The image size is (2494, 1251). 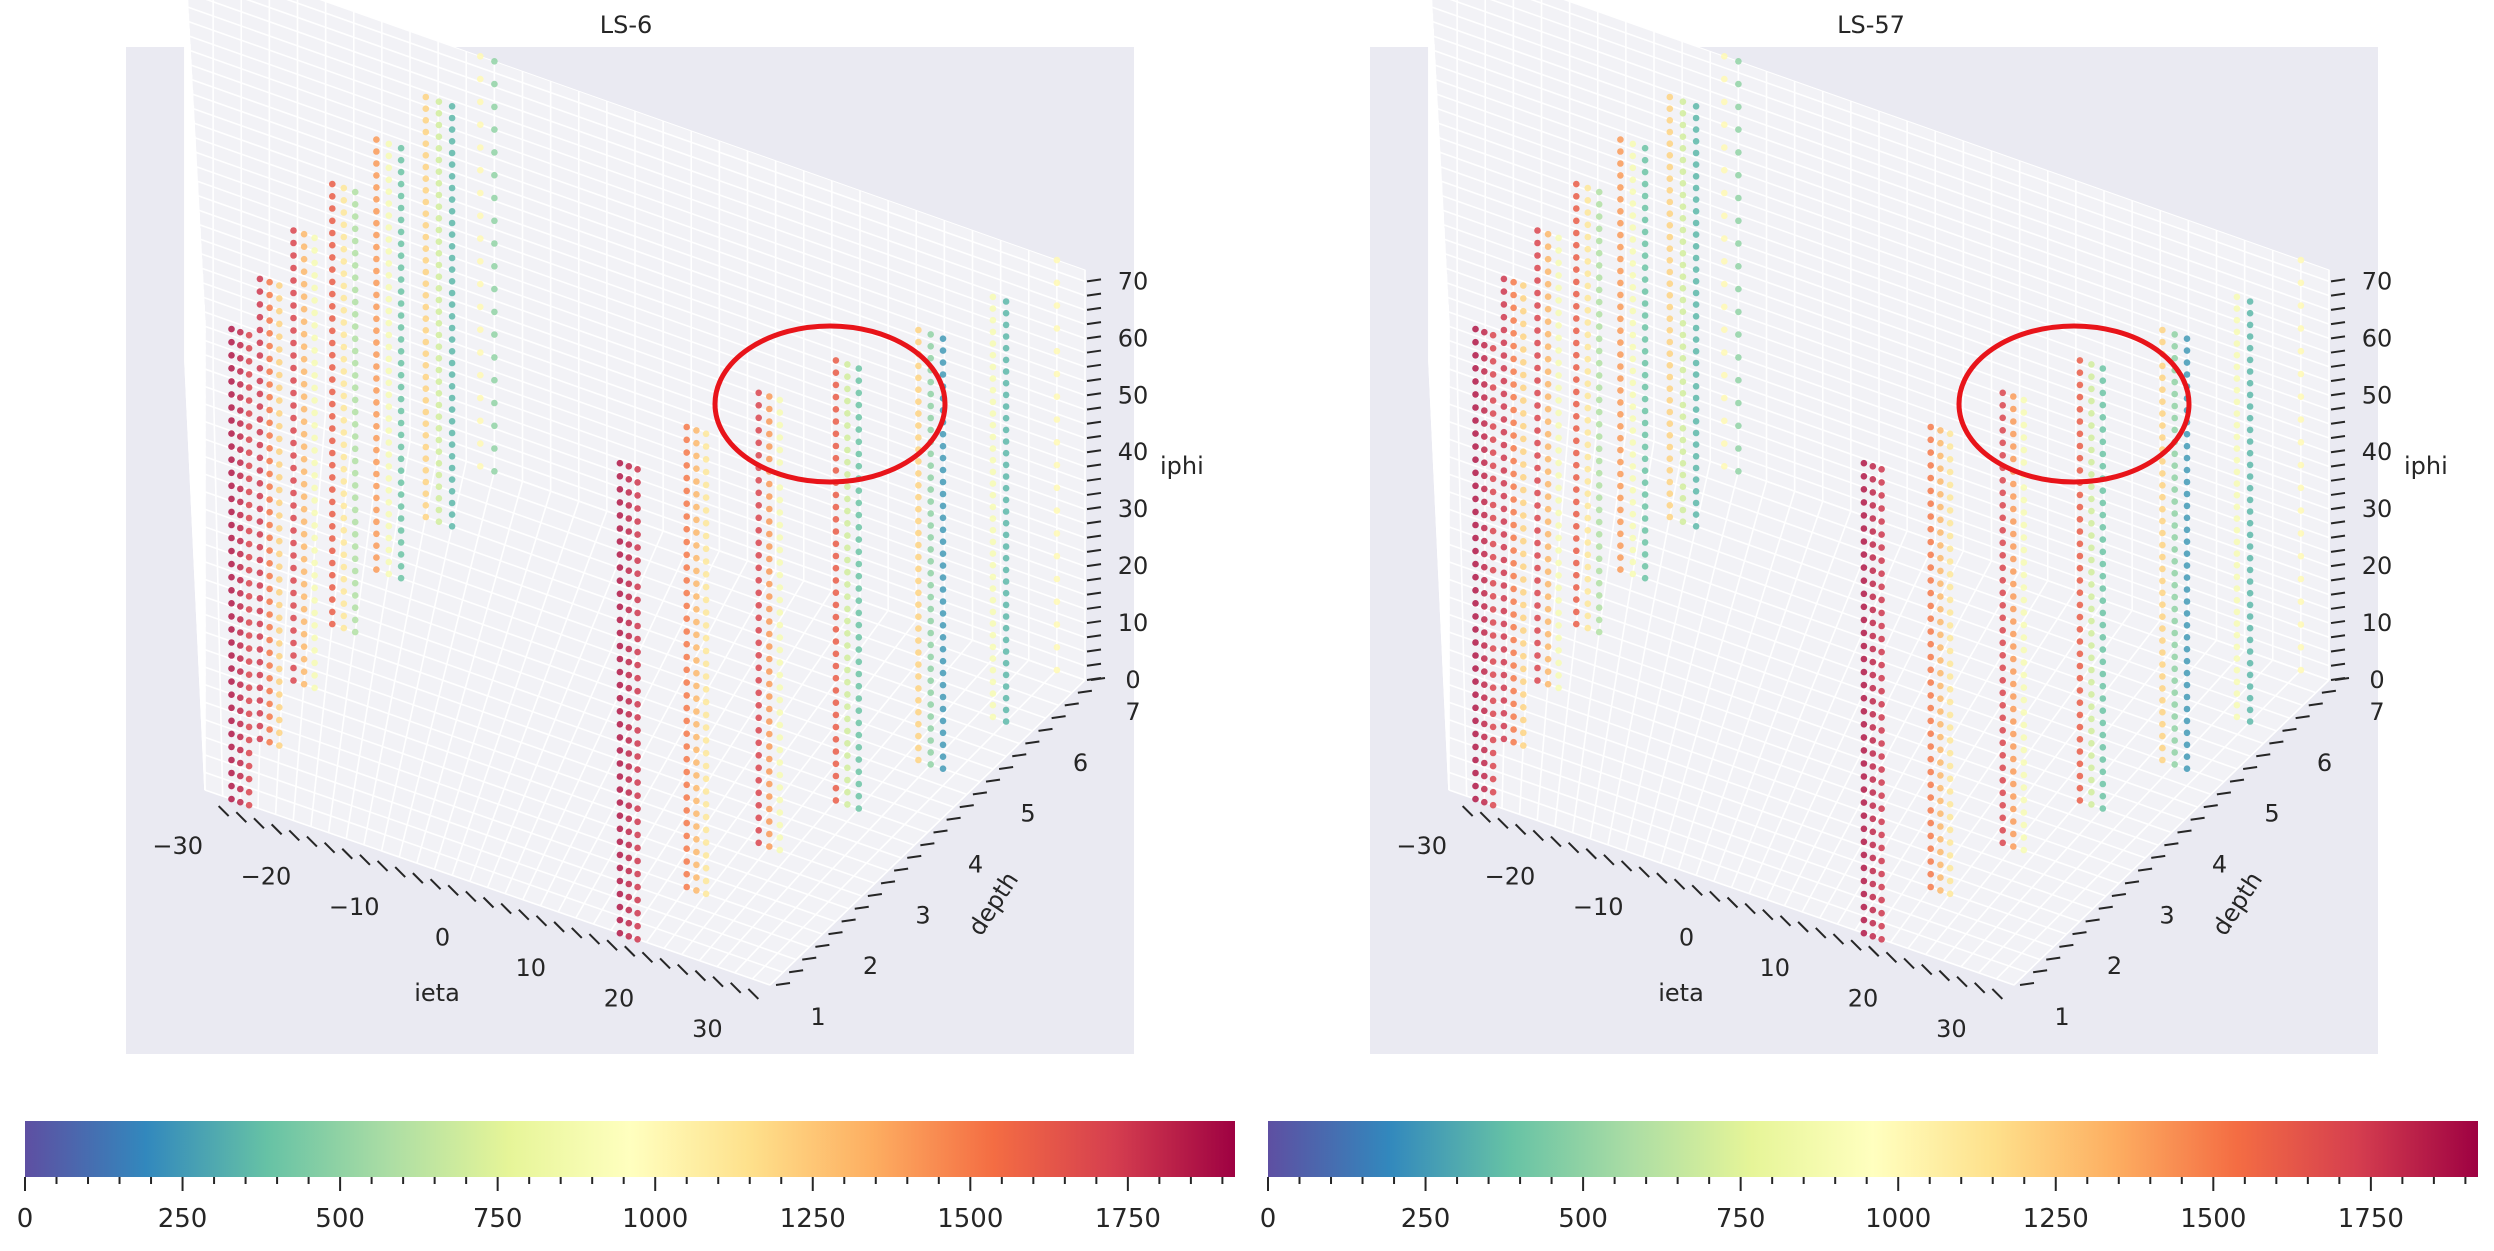 I want to click on z-axis-label: iphi, so click(x=2426, y=466).